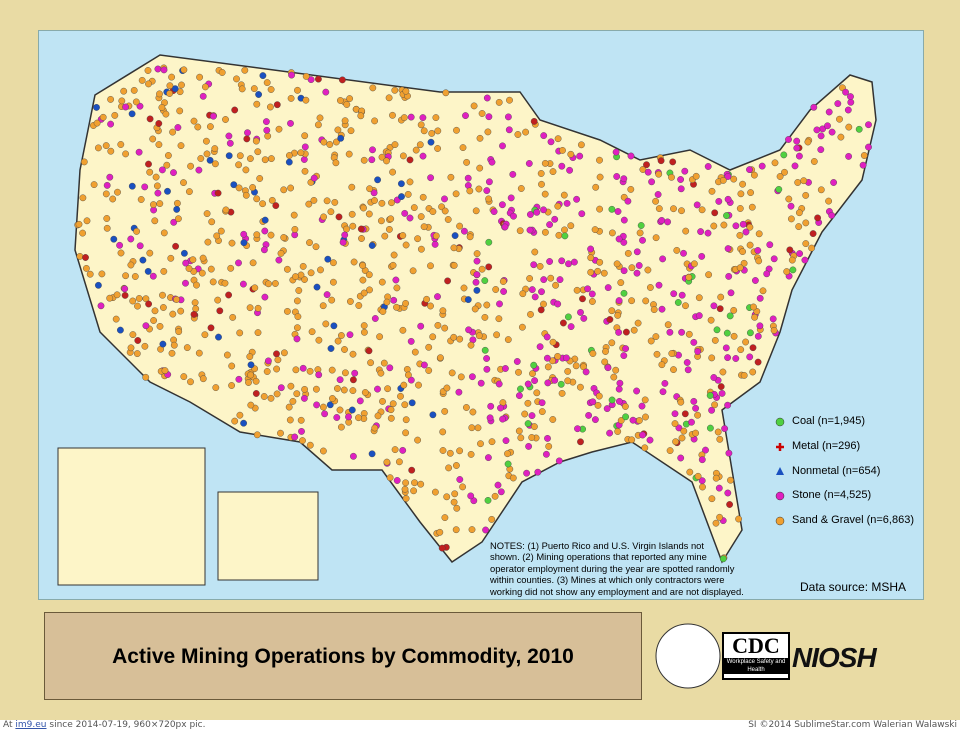 The width and height of the screenshot is (960, 732). What do you see at coordinates (131, 516) in the screenshot?
I see `alaska-inset` at bounding box center [131, 516].